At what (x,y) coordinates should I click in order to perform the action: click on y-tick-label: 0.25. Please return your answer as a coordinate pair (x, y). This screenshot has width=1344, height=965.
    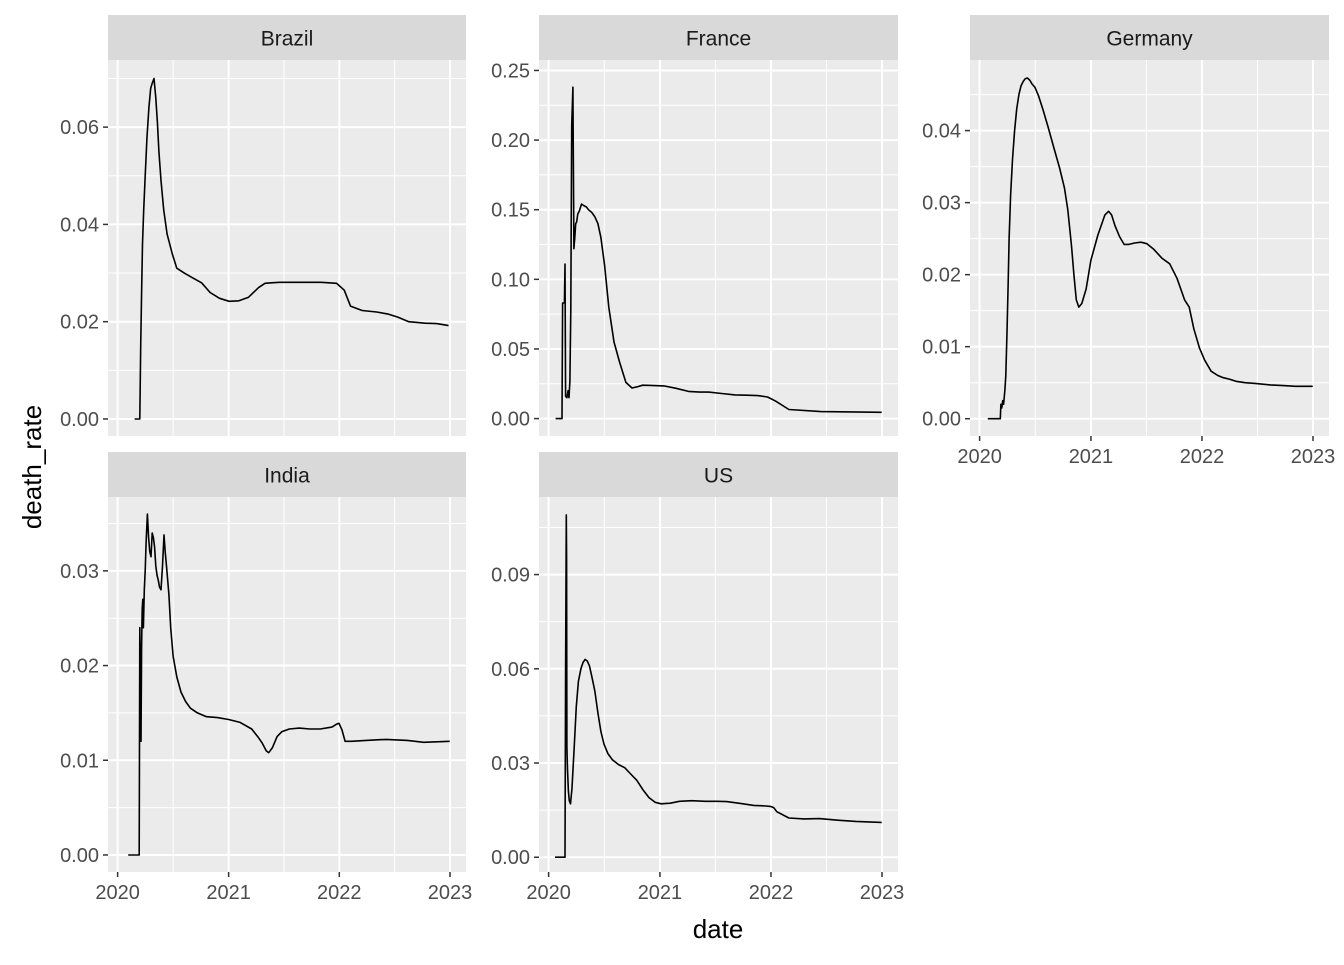
    Looking at the image, I should click on (510, 71).